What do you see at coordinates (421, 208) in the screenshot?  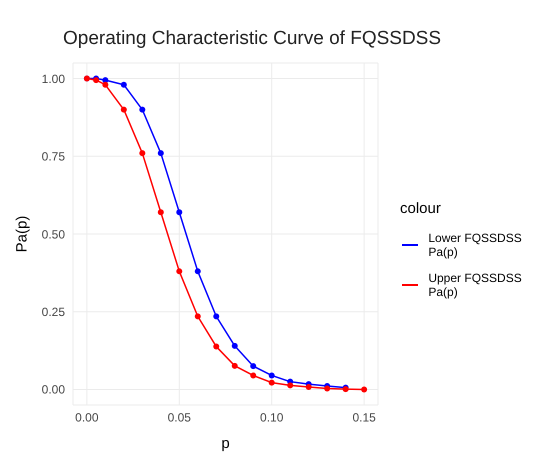 I see `legend-title: colour` at bounding box center [421, 208].